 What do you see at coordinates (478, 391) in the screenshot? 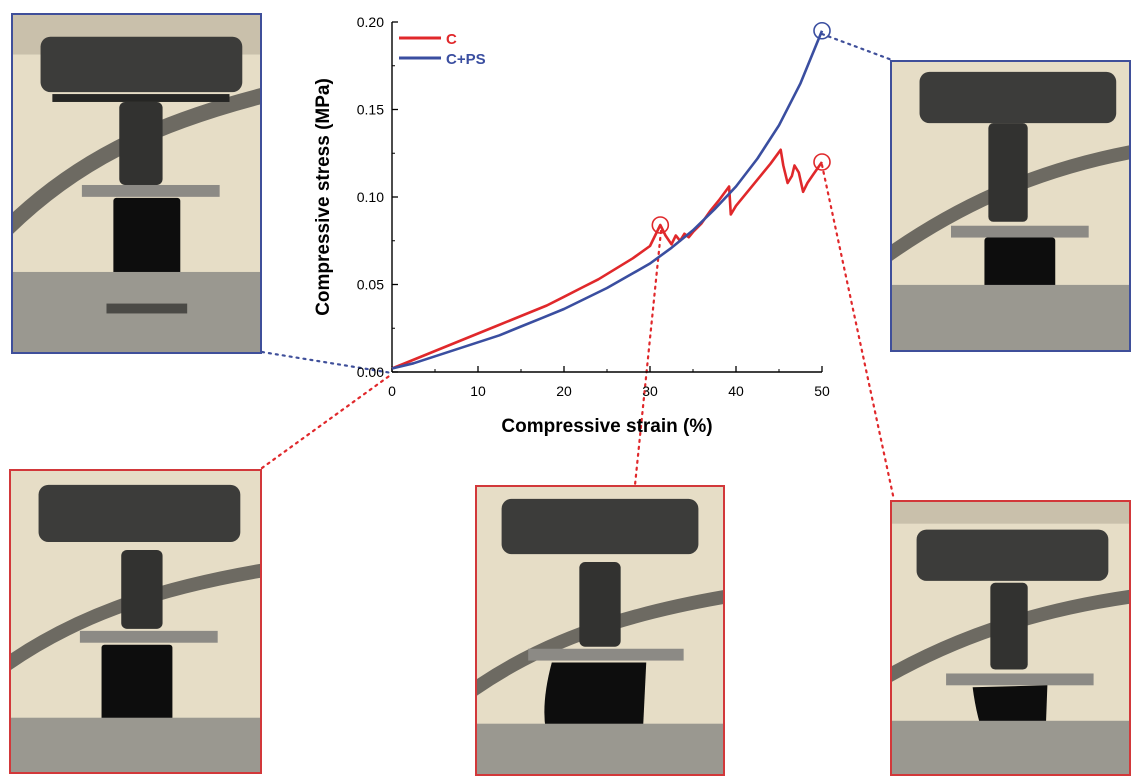
I see `x-tick-label: 10` at bounding box center [478, 391].